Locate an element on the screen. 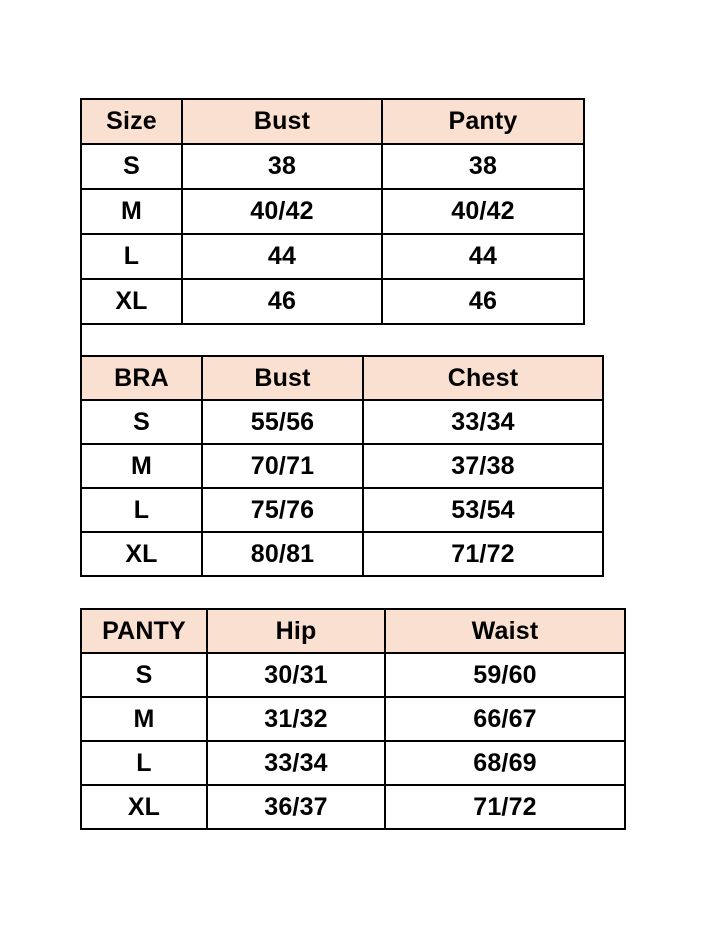 This screenshot has width=702, height=952. cell-chest-value: 53/54 is located at coordinates (483, 510).